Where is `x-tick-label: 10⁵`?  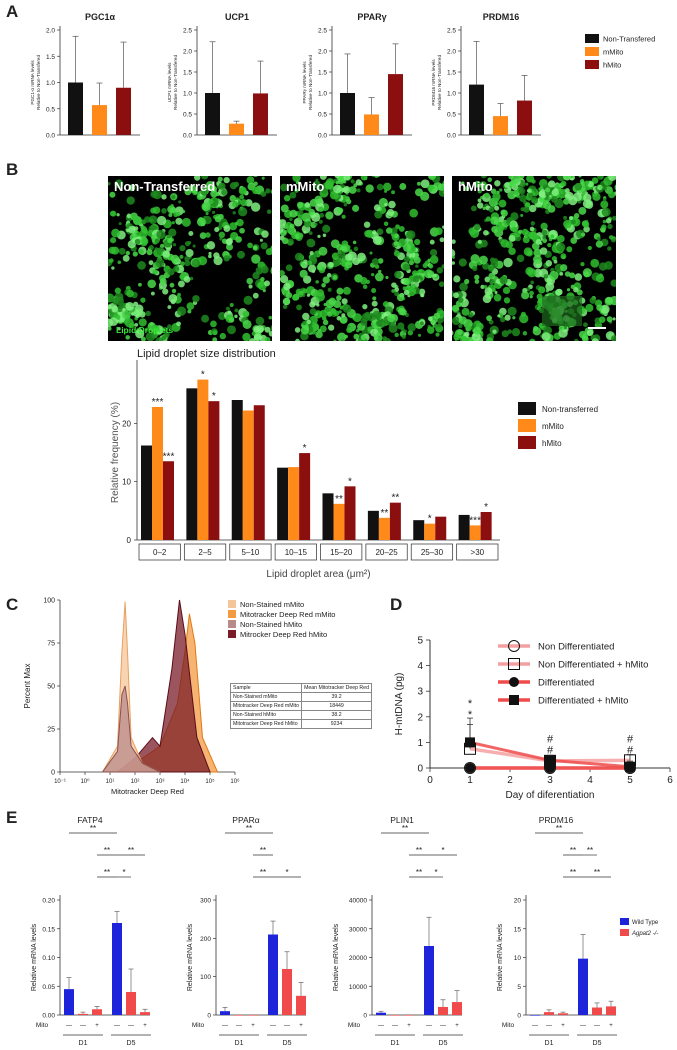 x-tick-label: 10⁵ is located at coordinates (210, 781).